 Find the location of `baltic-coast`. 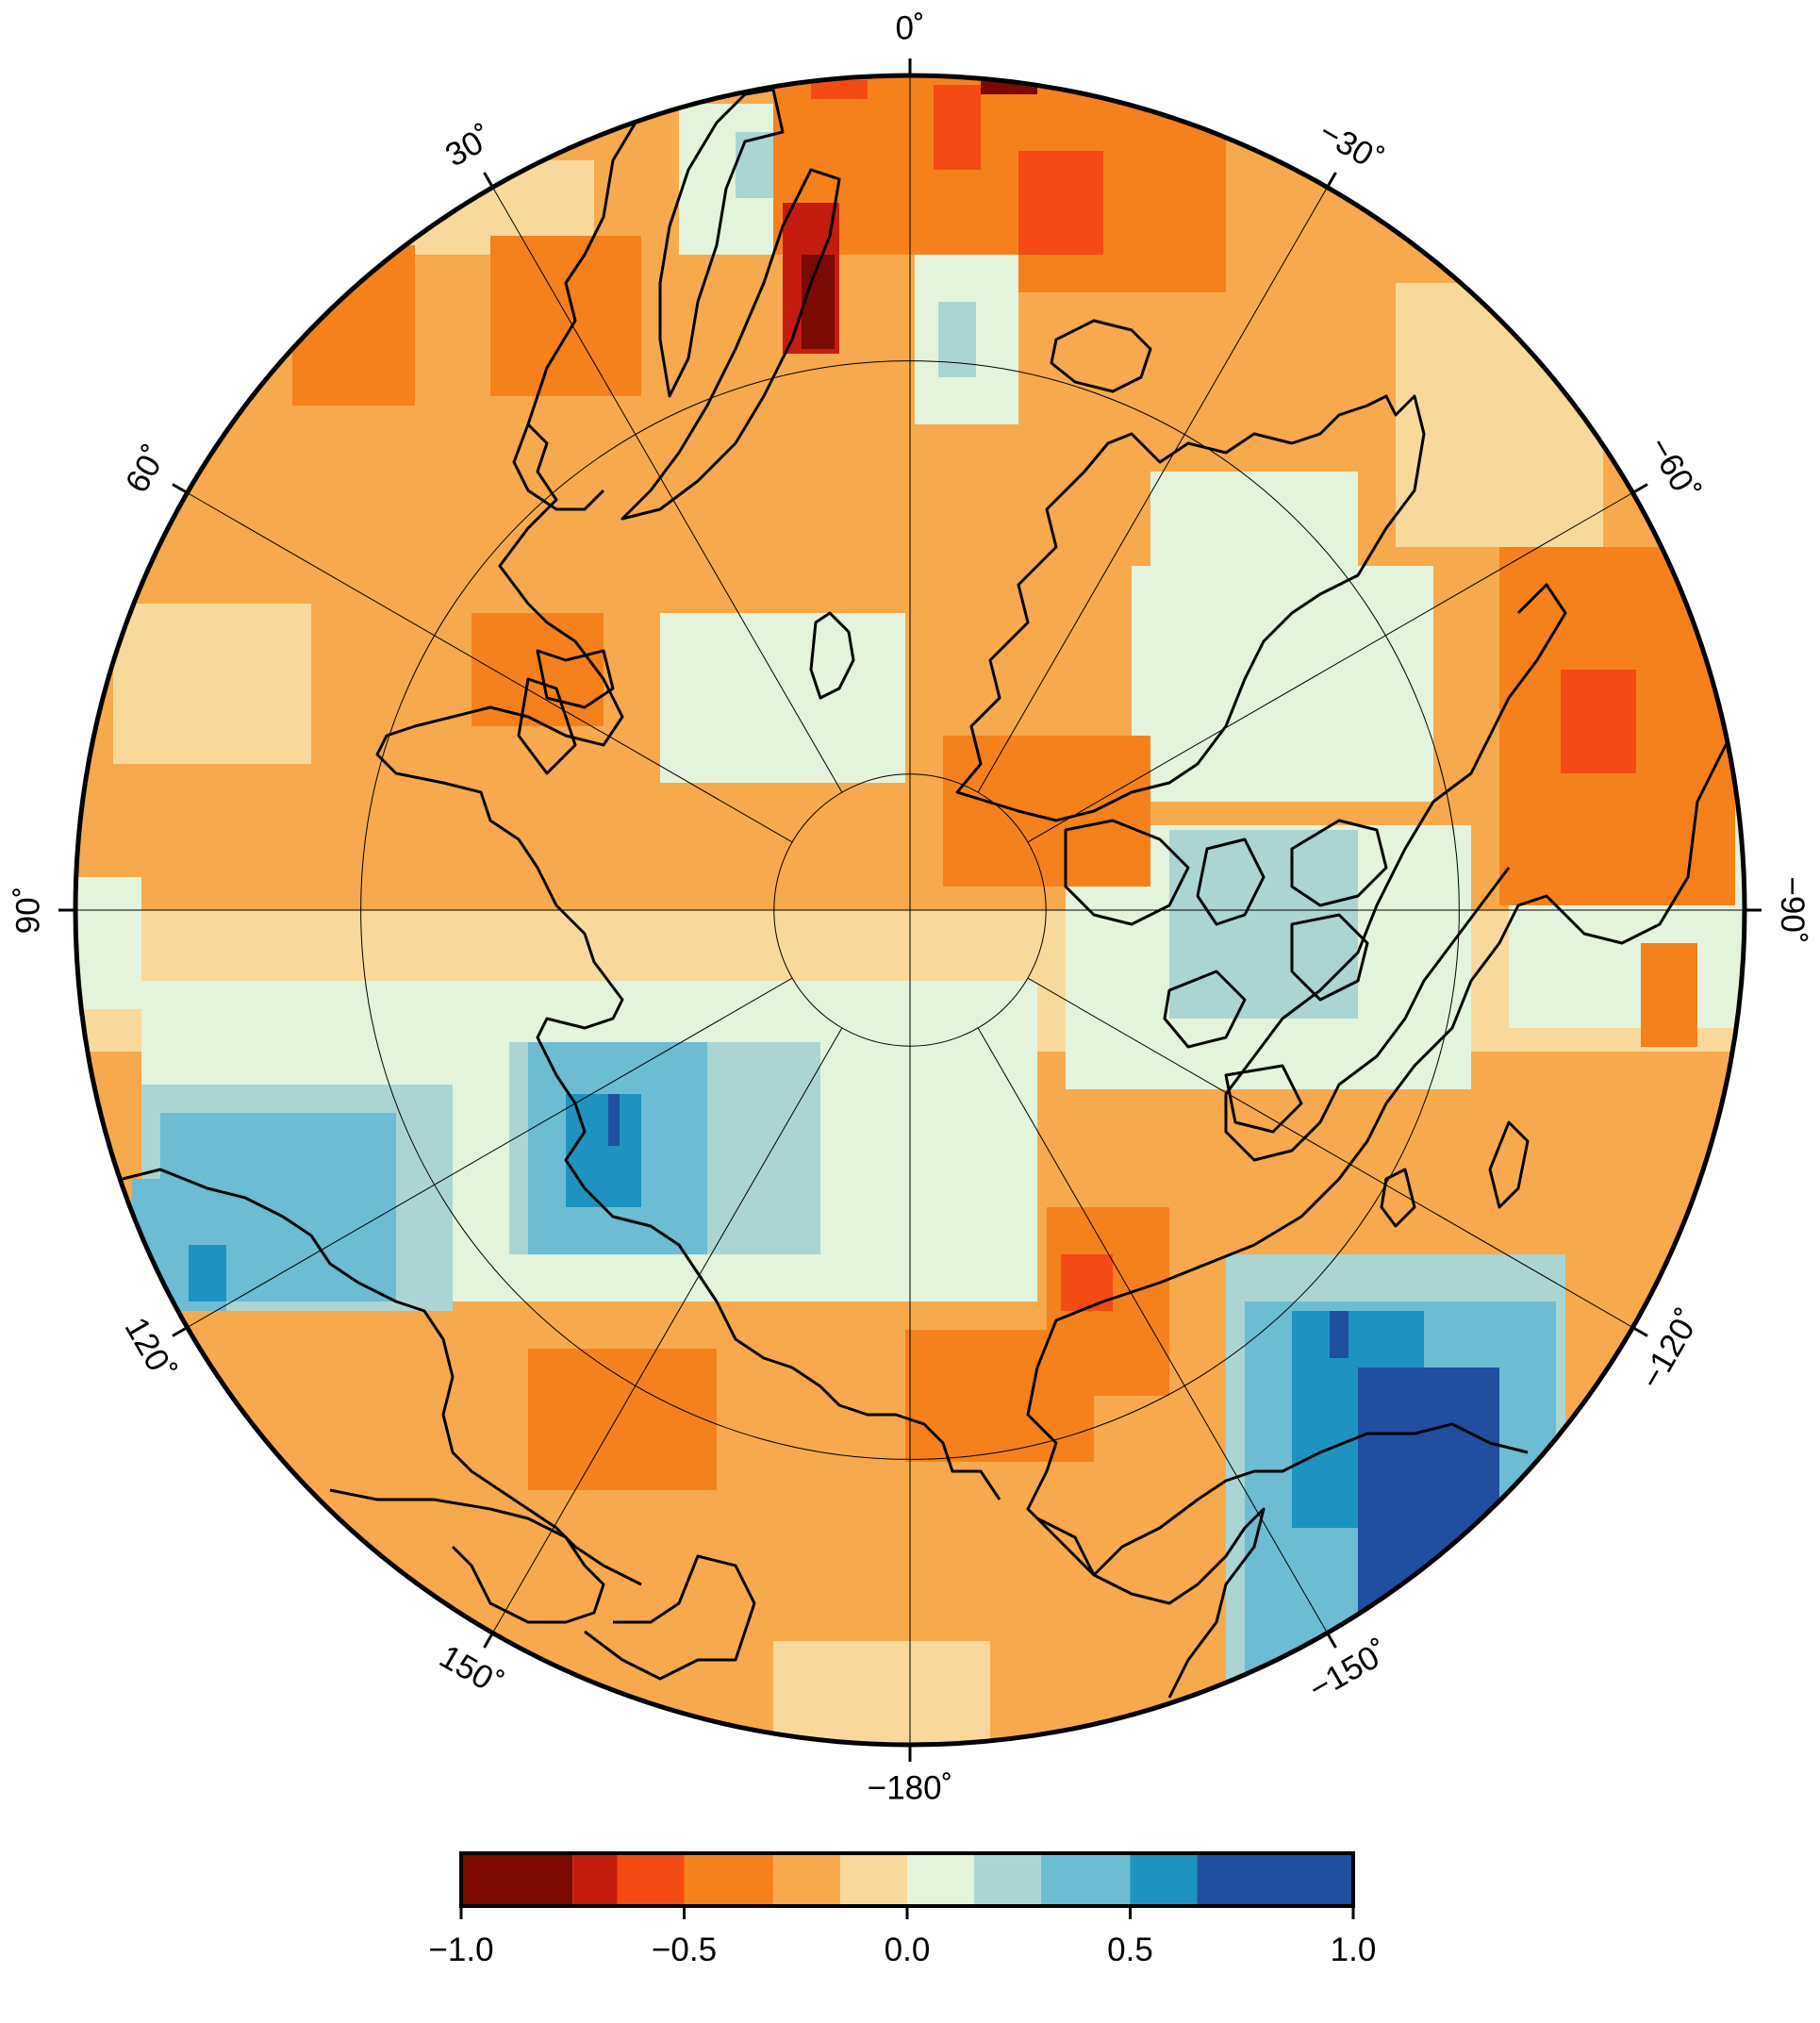

baltic-coast is located at coordinates (721, 243).